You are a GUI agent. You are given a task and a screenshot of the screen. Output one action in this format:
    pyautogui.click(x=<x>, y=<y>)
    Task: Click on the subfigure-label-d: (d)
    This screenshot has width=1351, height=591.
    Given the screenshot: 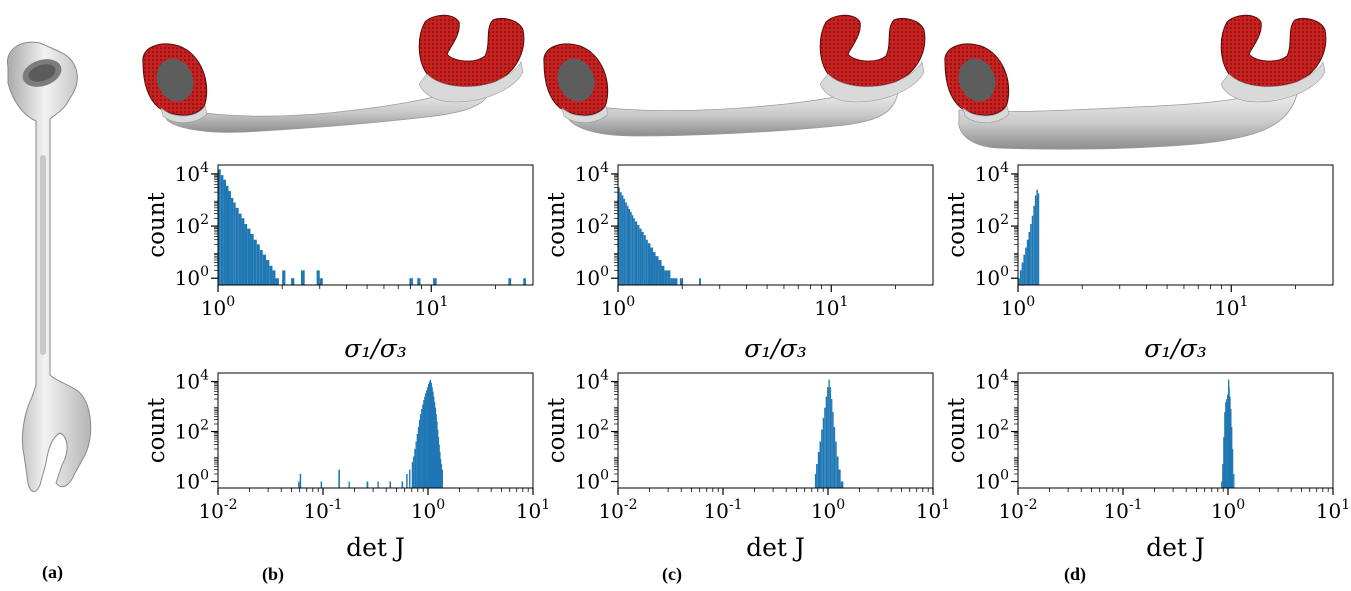 What is the action you would take?
    pyautogui.click(x=1075, y=574)
    